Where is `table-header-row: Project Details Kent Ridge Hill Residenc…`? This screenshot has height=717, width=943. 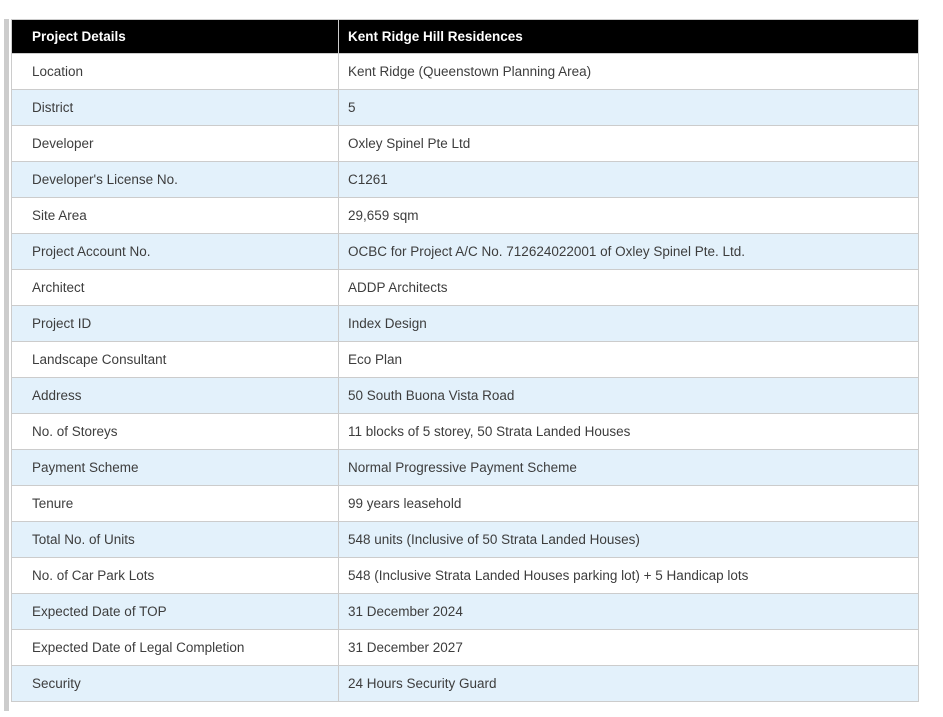
table-header-row: Project Details Kent Ridge Hill Residenc… is located at coordinates (465, 36).